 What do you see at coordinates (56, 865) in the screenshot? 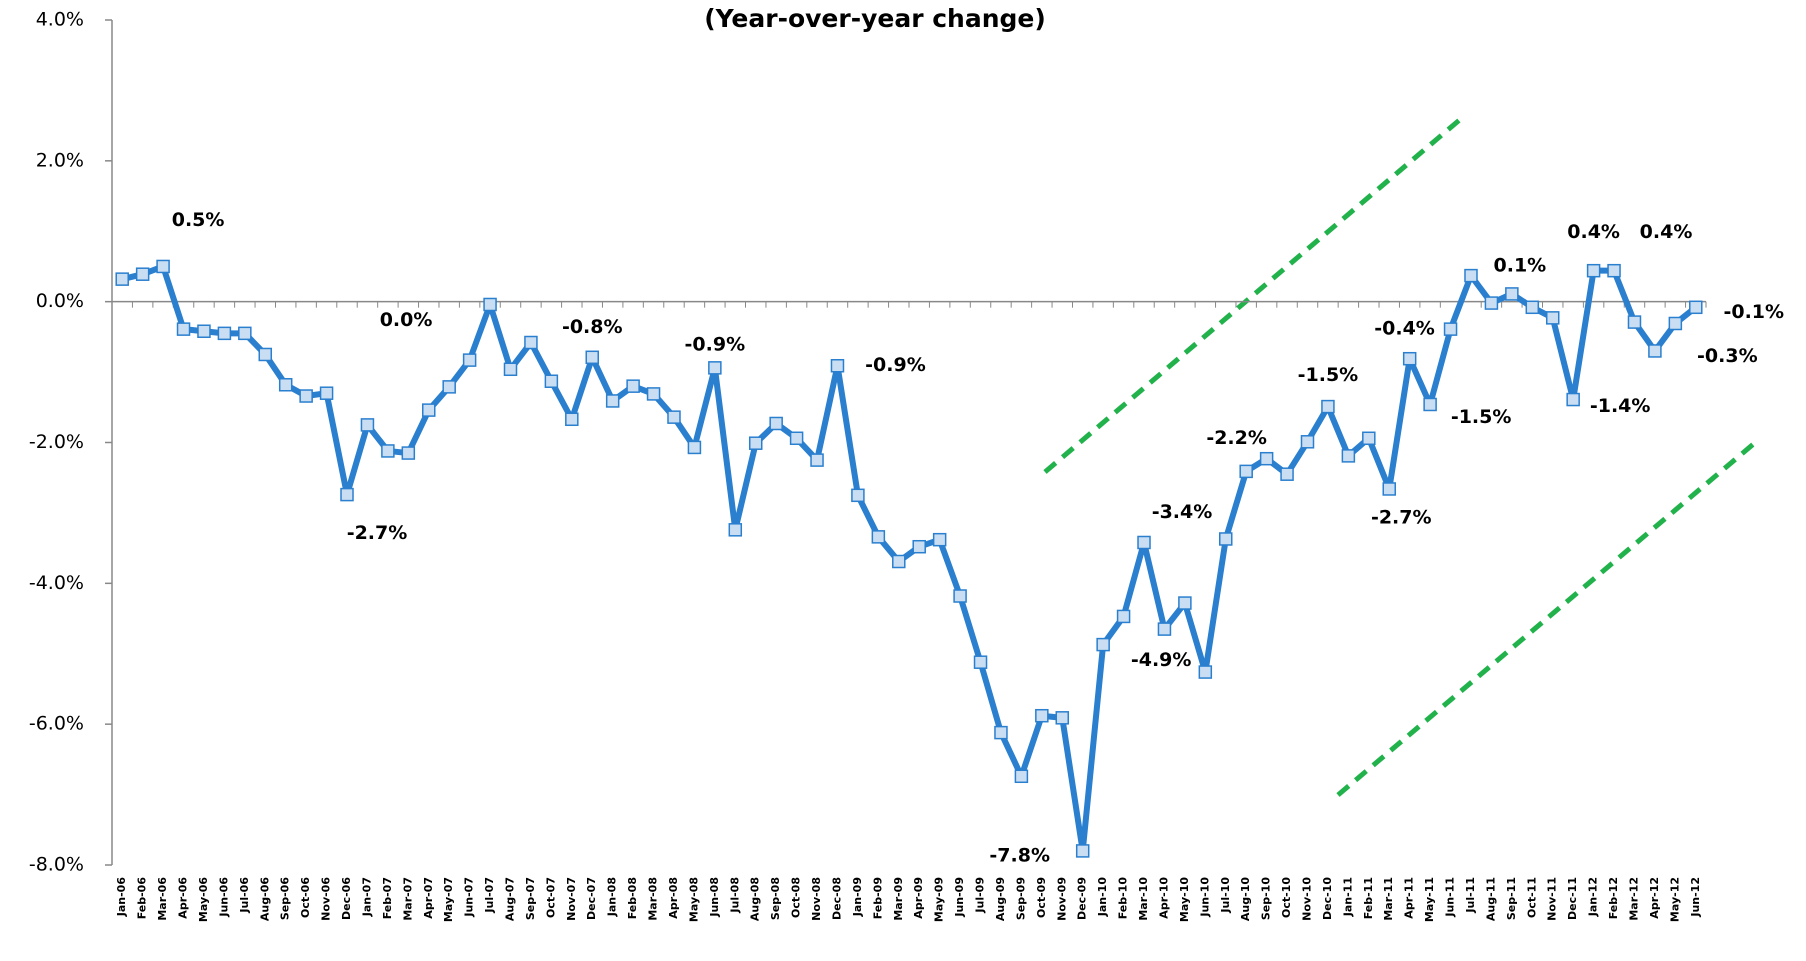
I see `y-tick-label: -8.0%` at bounding box center [56, 865].